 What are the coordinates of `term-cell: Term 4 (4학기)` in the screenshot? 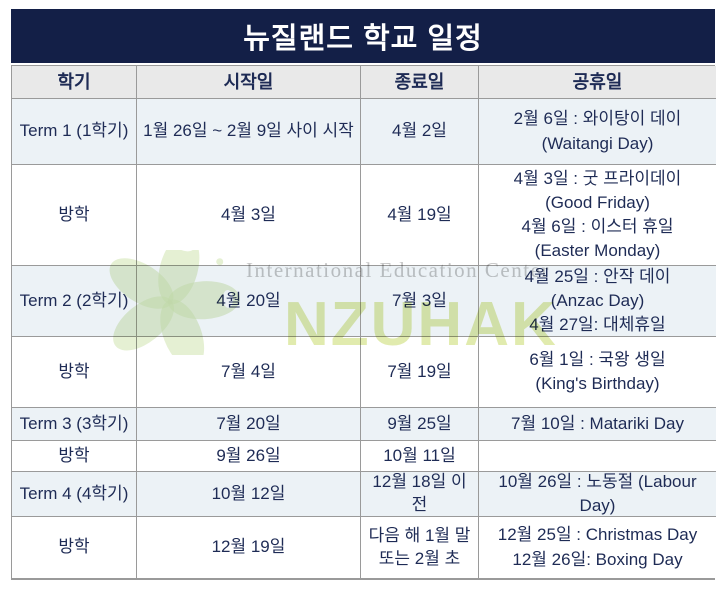 It's located at (74, 494).